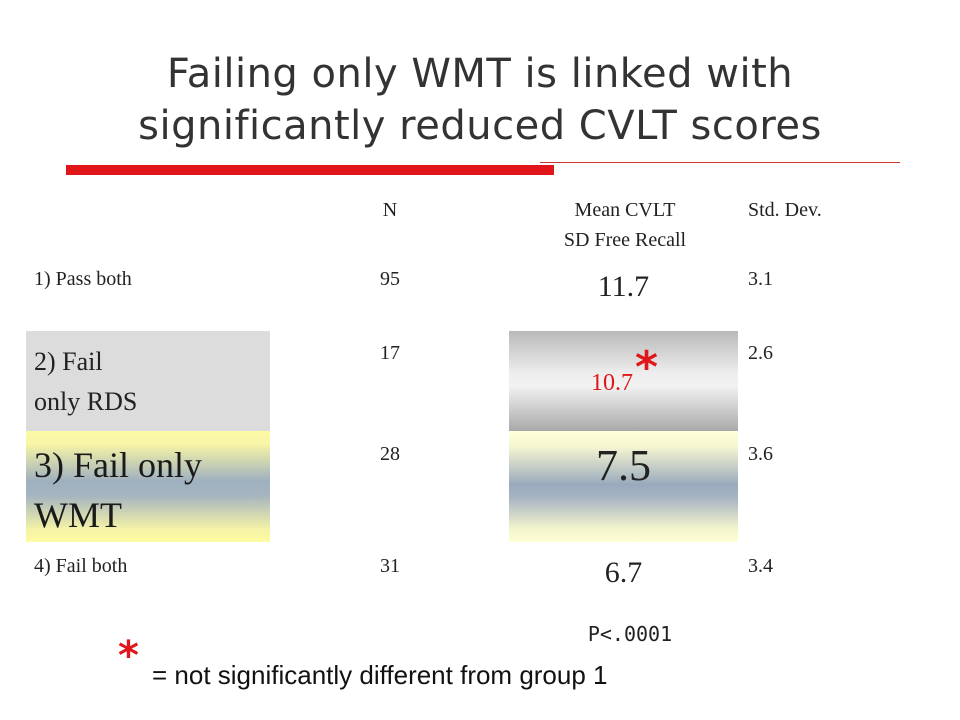 The width and height of the screenshot is (960, 720). I want to click on row4-mean: 6.7, so click(623, 572).